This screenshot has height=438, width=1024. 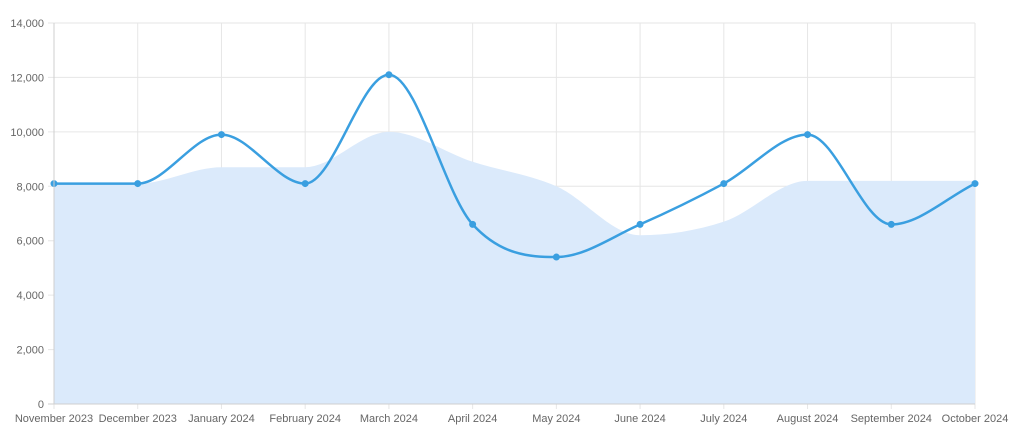 What do you see at coordinates (27, 133) in the screenshot?
I see `y-tick-label: 10,000` at bounding box center [27, 133].